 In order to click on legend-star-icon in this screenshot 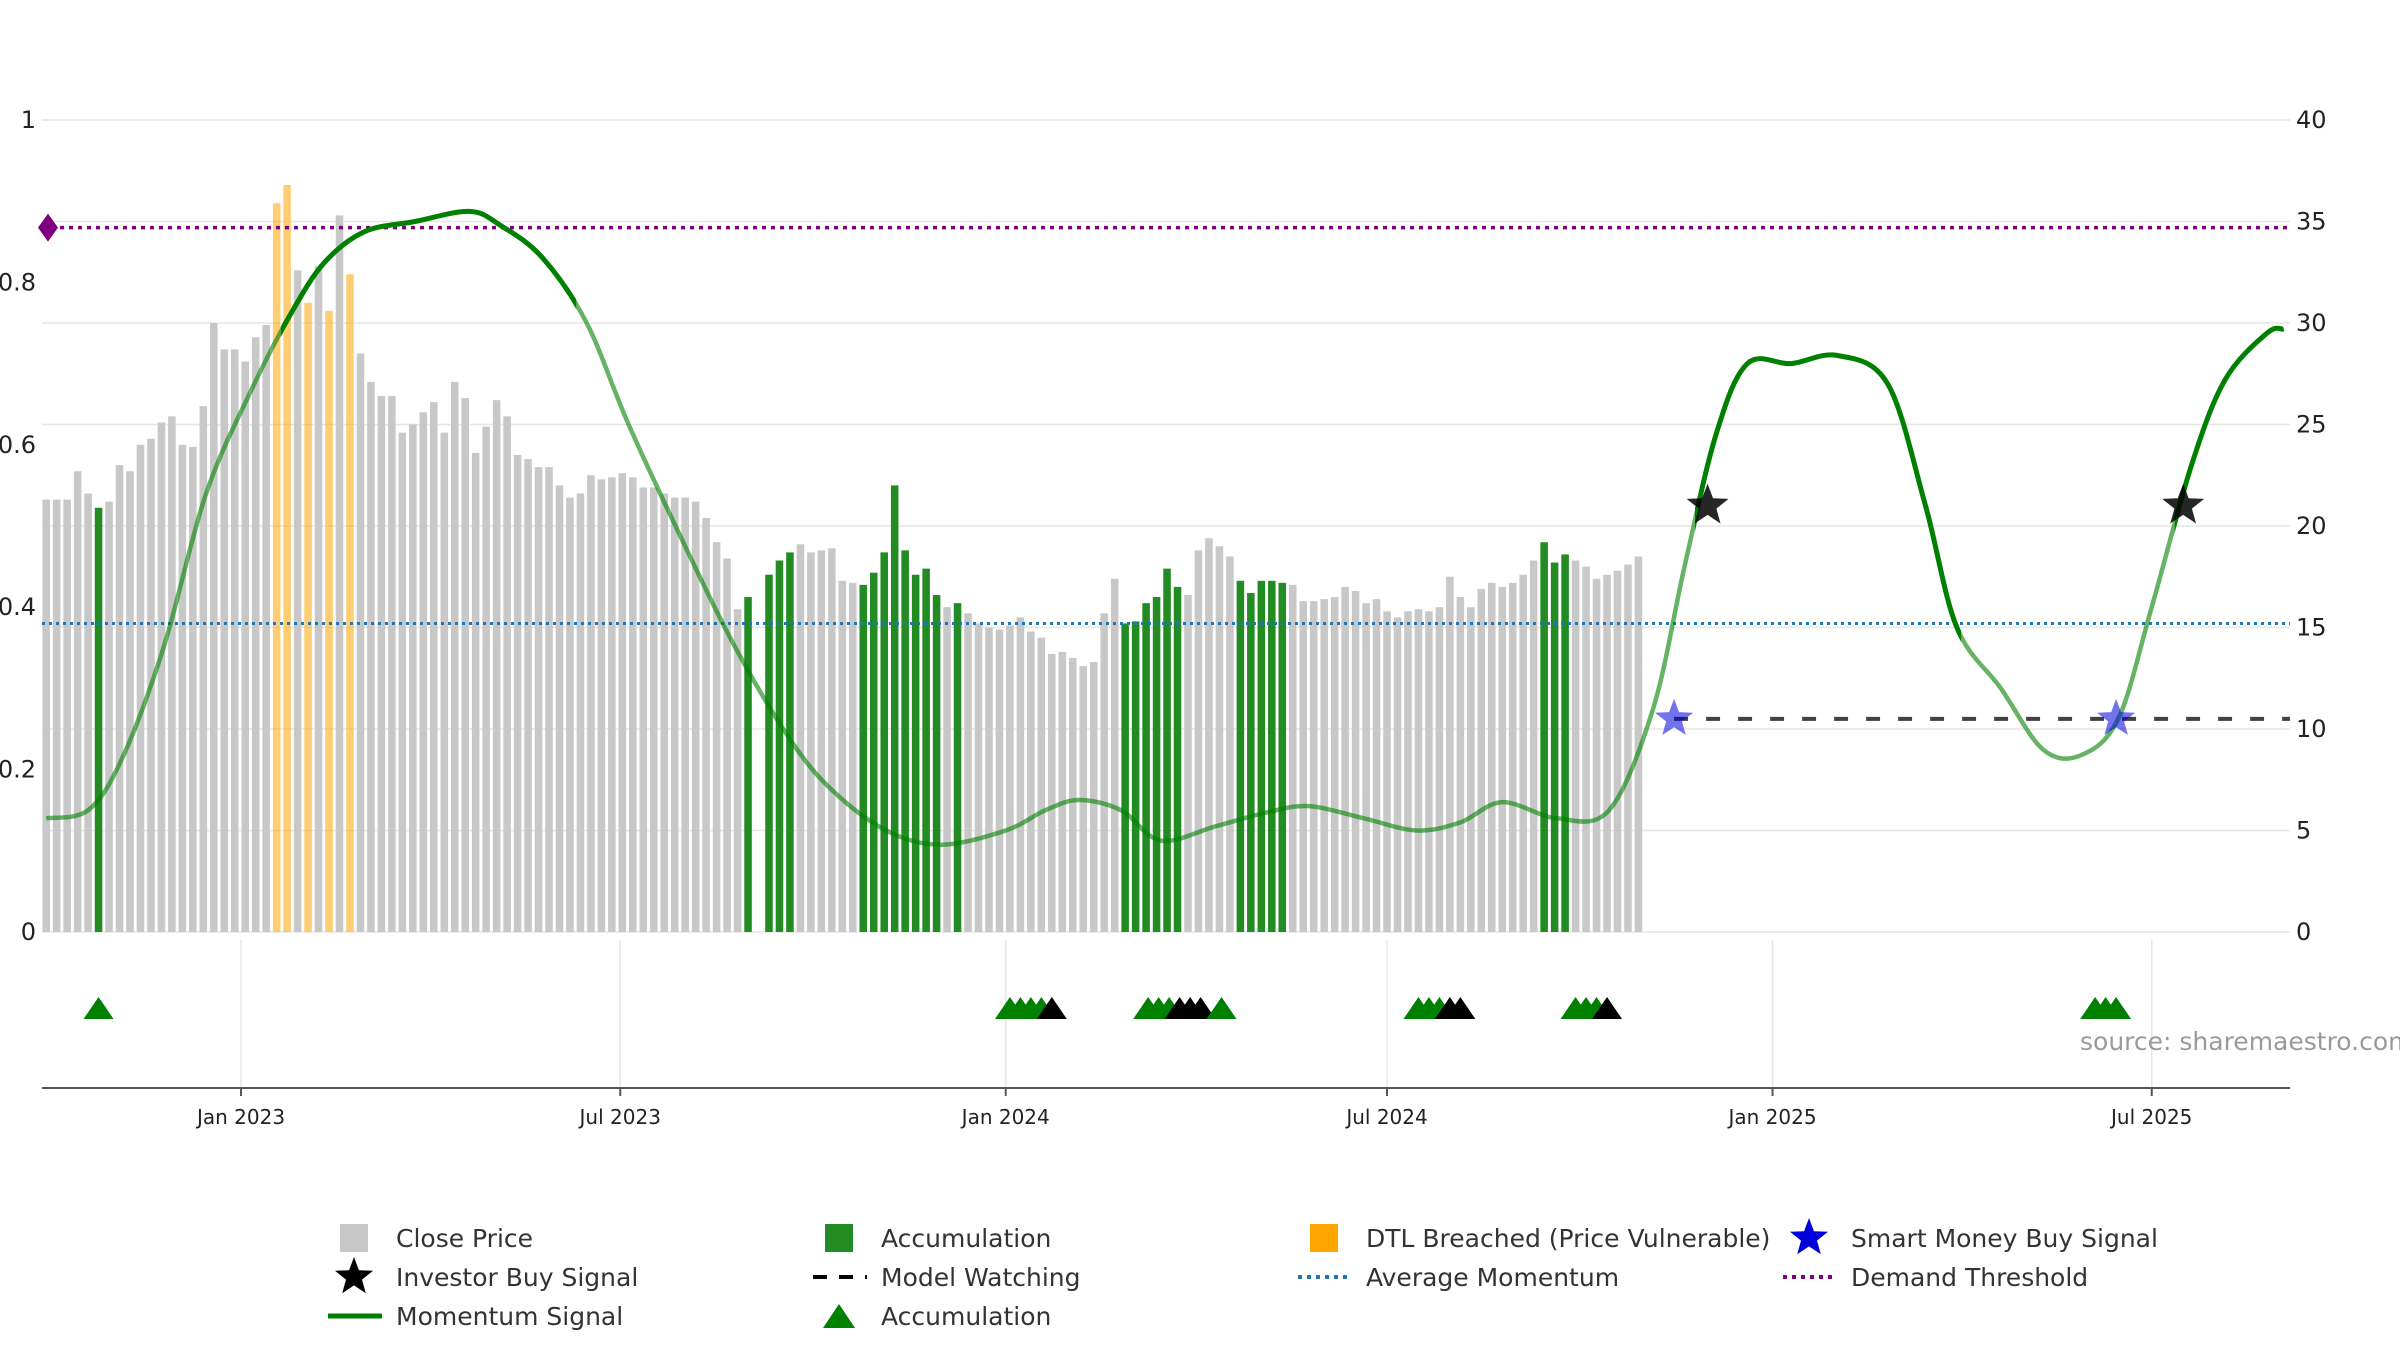, I will do `click(354, 1275)`.